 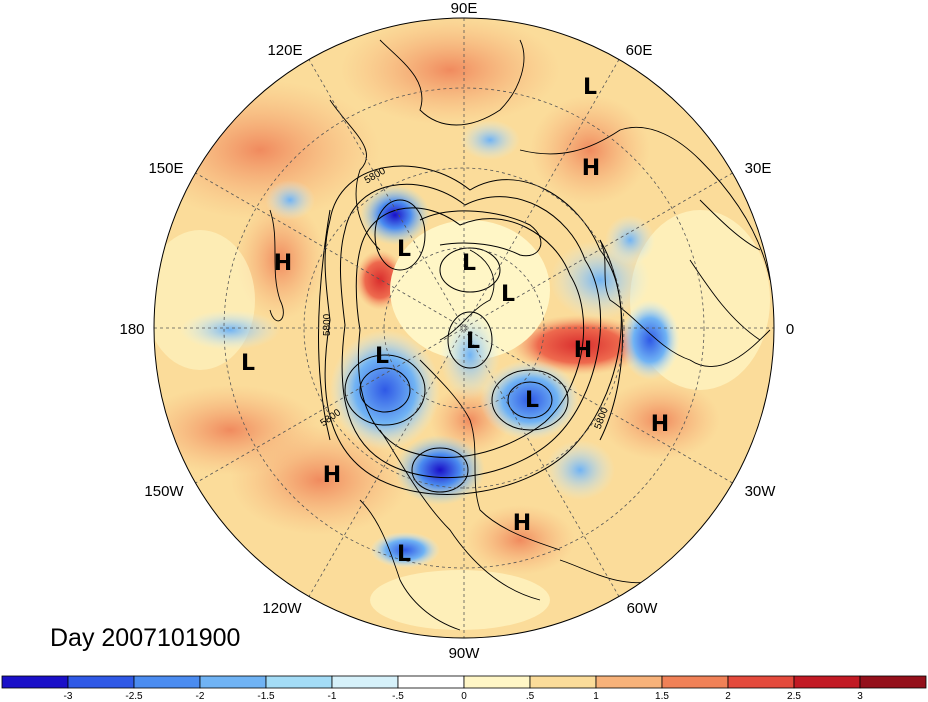 I want to click on date-label: Day 2007101900, so click(x=145, y=638).